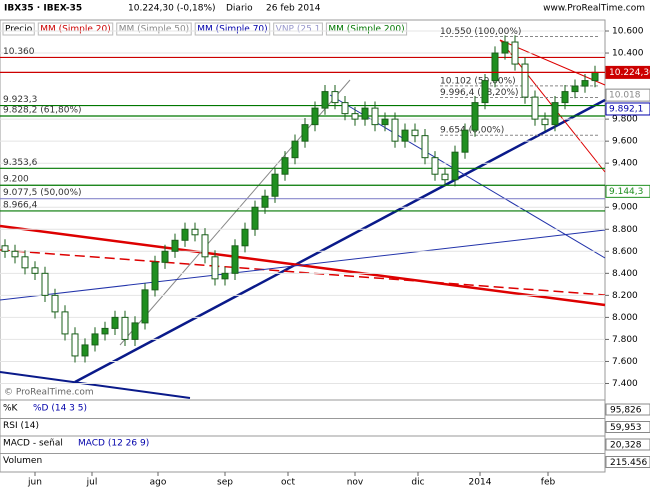 Image resolution: width=650 pixels, height=490 pixels. What do you see at coordinates (20, 205) in the screenshot?
I see `level-label: 8.966,4` at bounding box center [20, 205].